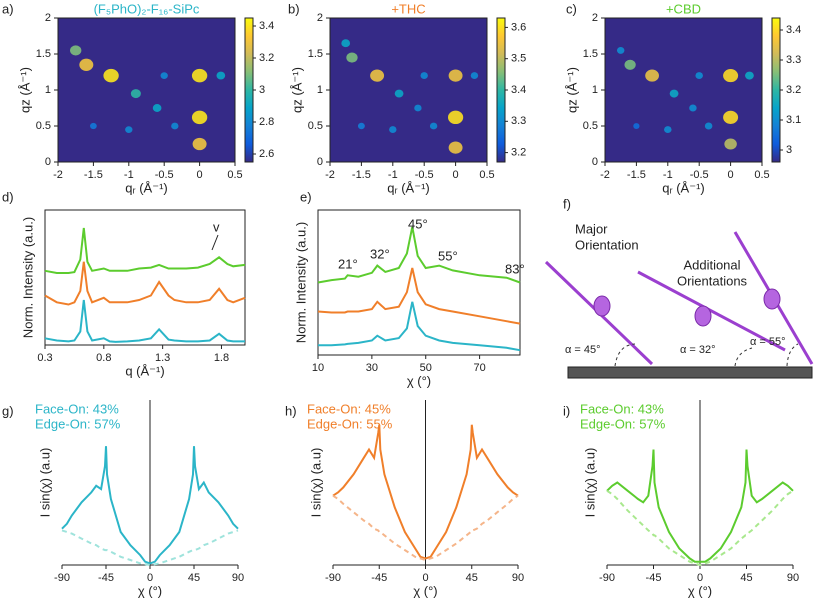  I want to click on y-axis-label: qz (Å⁻¹), so click(24, 90).